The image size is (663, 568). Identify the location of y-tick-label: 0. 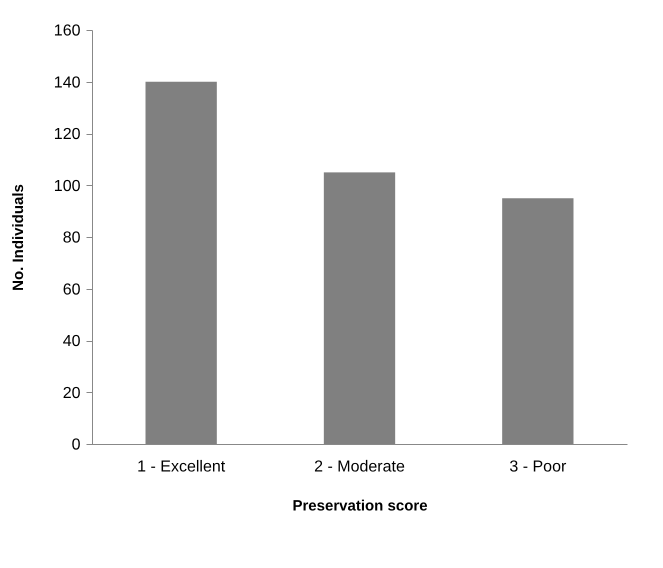
(76, 445).